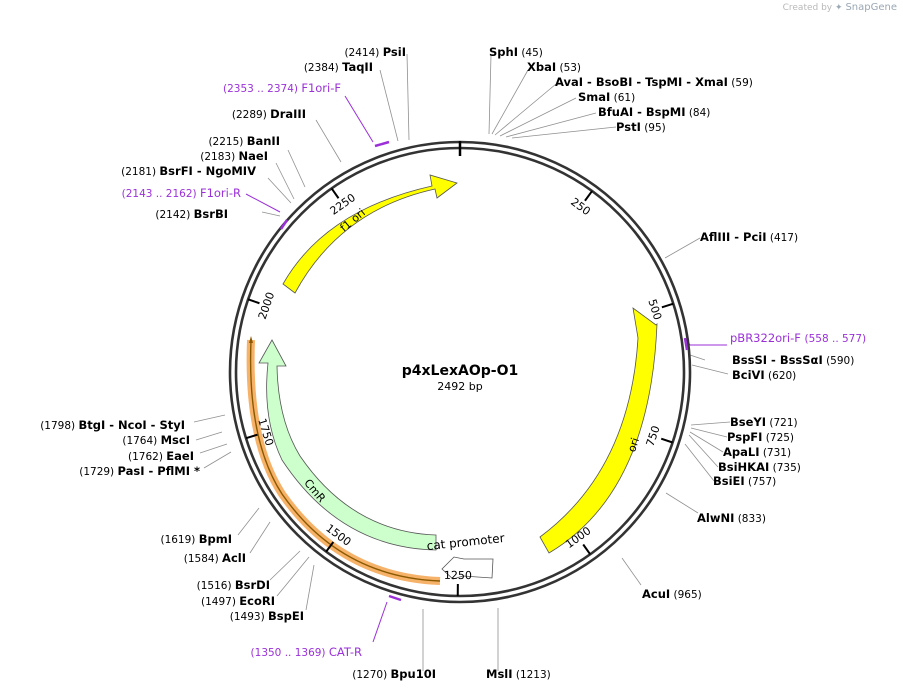 The height and width of the screenshot is (693, 903). Describe the element at coordinates (203, 559) in the screenshot. I see `site-position: (1584)` at that location.